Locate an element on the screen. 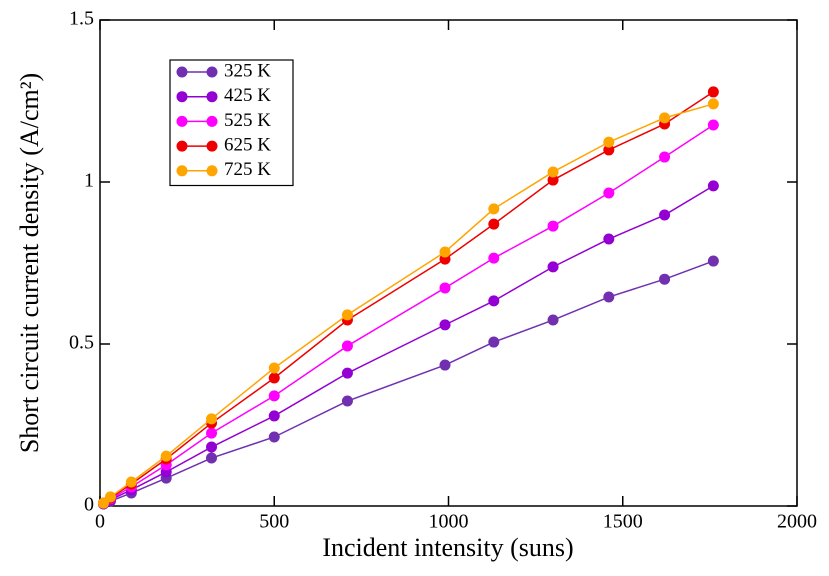 The height and width of the screenshot is (576, 829). y-tick-label: 1 is located at coordinates (89, 181).